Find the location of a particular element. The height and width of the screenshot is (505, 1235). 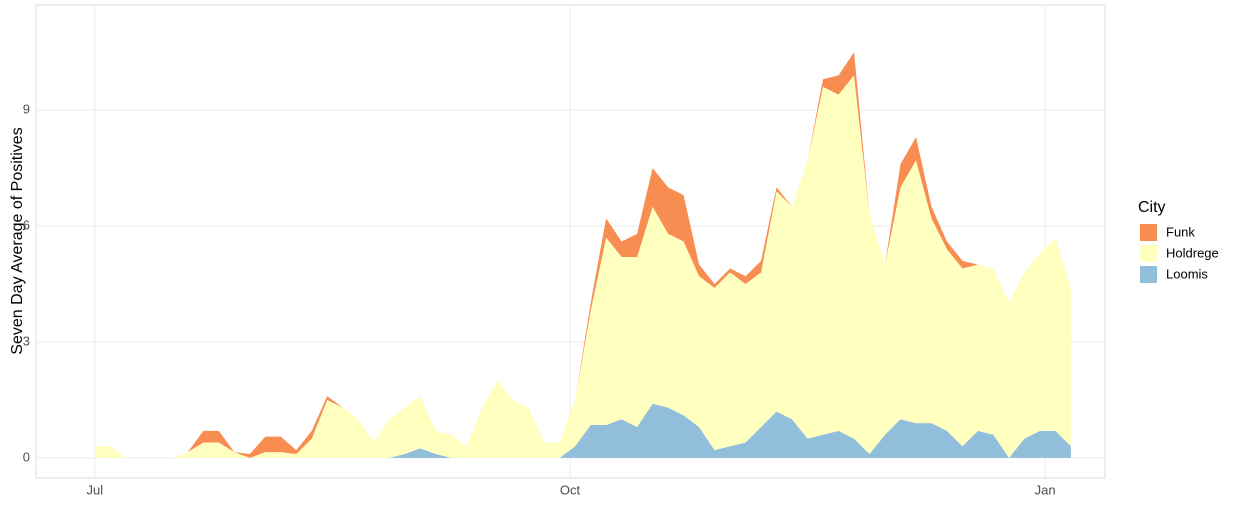

legend-label: Loomis is located at coordinates (1187, 273).